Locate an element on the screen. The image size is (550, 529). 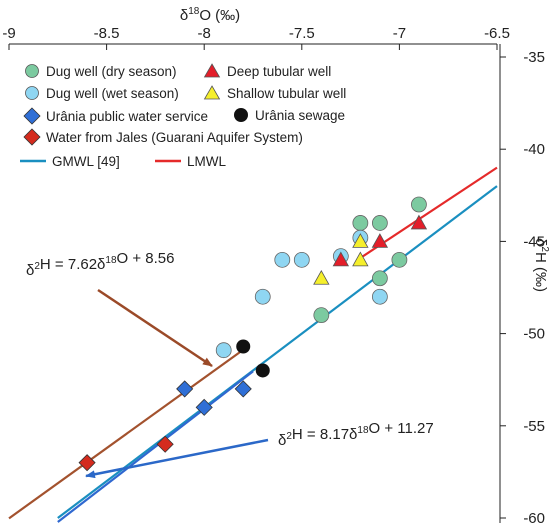
legend-label-lmwl: LMWL is located at coordinates (206, 161).